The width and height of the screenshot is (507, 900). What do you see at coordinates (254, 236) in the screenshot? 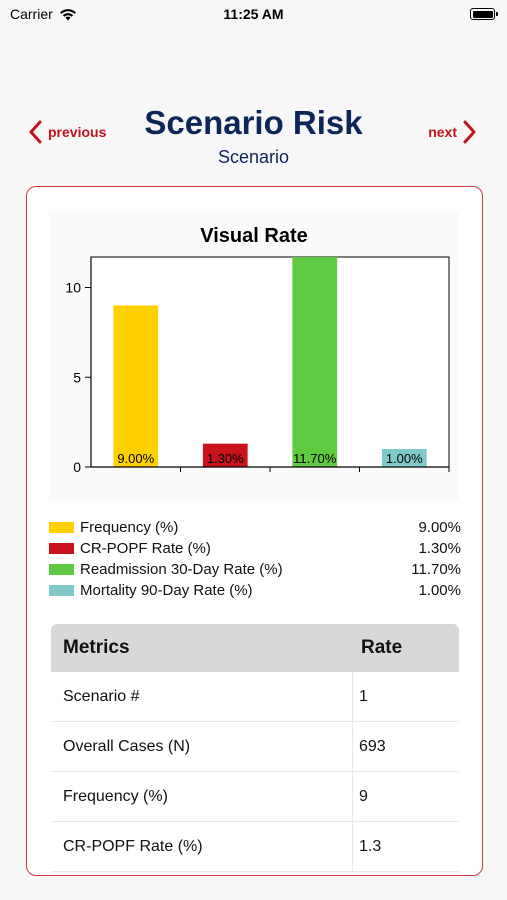
I see `chart-title: Visual Rate` at bounding box center [254, 236].